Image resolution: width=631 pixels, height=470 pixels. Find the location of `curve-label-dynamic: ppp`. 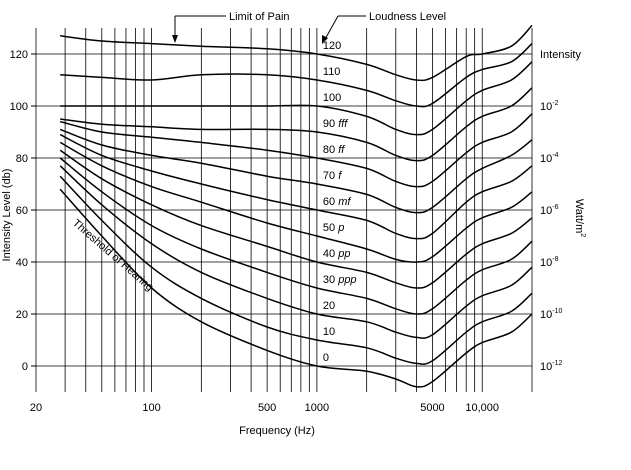

curve-label-dynamic: ppp is located at coordinates (345, 280).